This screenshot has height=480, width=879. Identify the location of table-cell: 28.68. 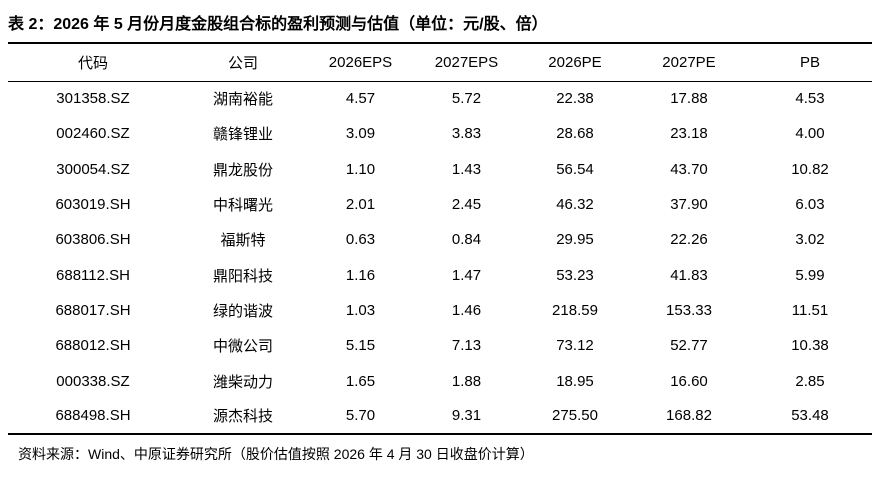
(575, 134).